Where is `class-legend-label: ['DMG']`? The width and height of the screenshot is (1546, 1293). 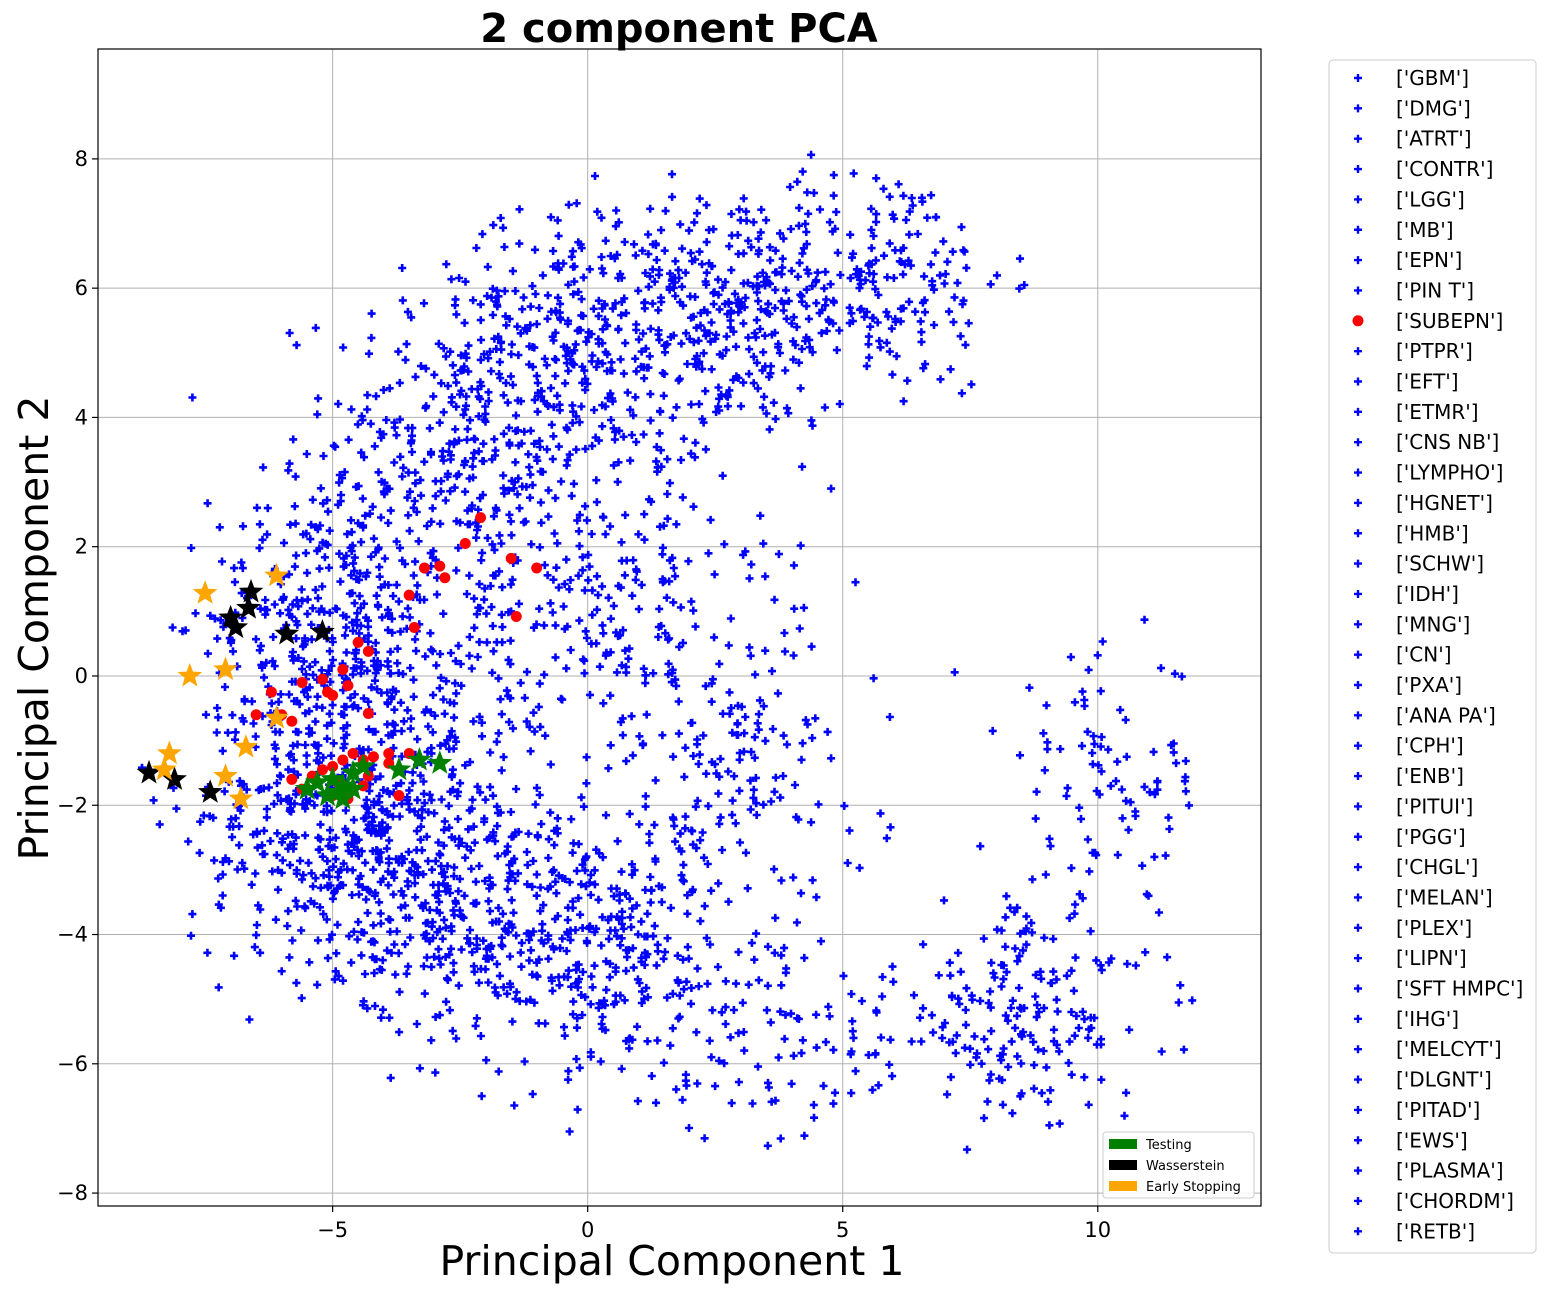
class-legend-label: ['DMG'] is located at coordinates (1433, 108).